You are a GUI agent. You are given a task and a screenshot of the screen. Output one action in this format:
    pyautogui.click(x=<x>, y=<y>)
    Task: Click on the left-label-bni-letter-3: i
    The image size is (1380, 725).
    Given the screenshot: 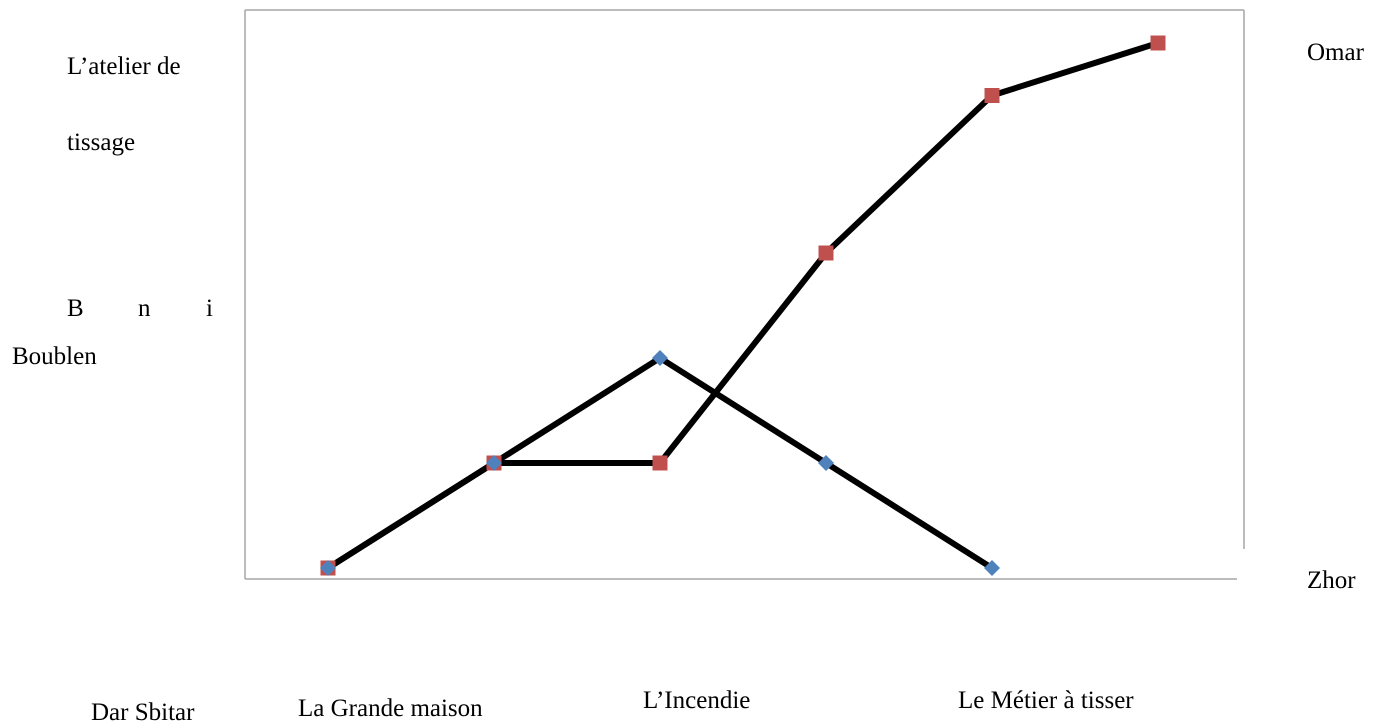 What is the action you would take?
    pyautogui.click(x=209, y=308)
    